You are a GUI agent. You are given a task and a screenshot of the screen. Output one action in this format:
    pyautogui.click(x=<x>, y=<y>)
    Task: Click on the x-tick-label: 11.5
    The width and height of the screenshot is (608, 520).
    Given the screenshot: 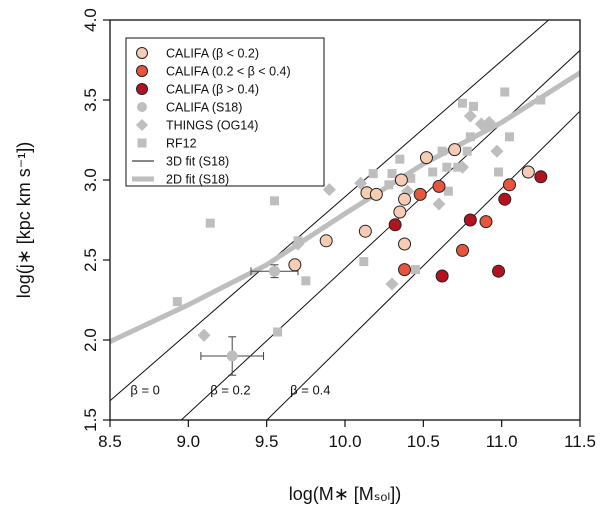 What is the action you would take?
    pyautogui.click(x=580, y=441)
    